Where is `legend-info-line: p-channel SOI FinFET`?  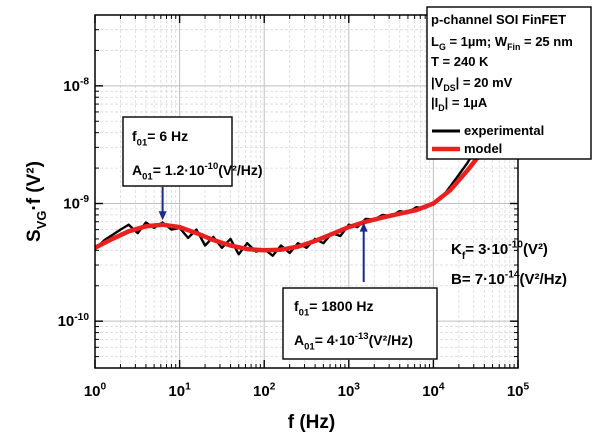
legend-info-line: p-channel SOI FinFET is located at coordinates (498, 19).